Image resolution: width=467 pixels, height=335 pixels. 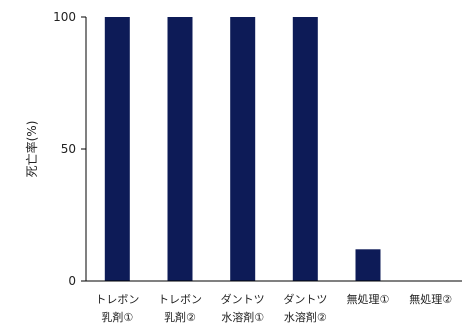 What do you see at coordinates (243, 308) in the screenshot?
I see `x-category-label-3: ダントツ水溶剤①` at bounding box center [243, 308].